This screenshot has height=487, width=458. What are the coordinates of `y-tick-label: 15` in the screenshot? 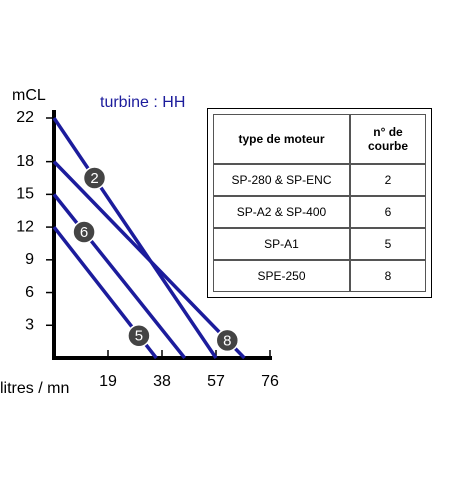 It's located at (25, 194).